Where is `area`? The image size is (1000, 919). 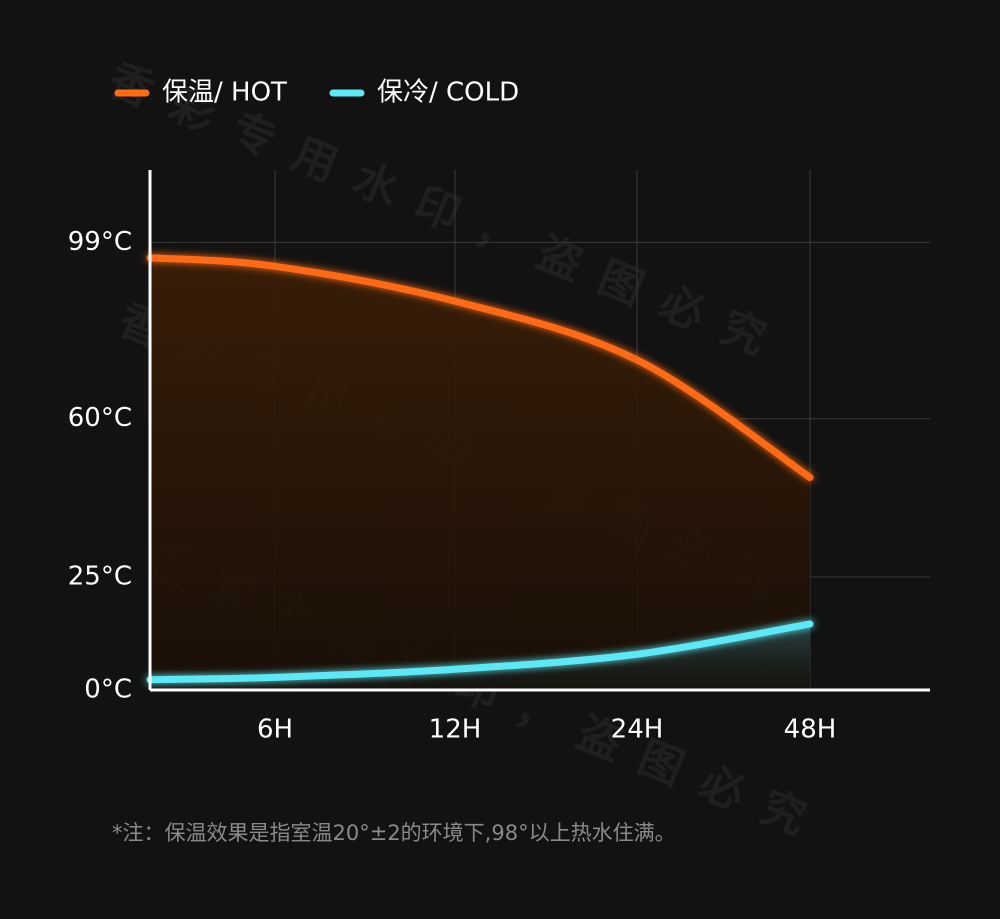
area is located at coordinates (480, 656).